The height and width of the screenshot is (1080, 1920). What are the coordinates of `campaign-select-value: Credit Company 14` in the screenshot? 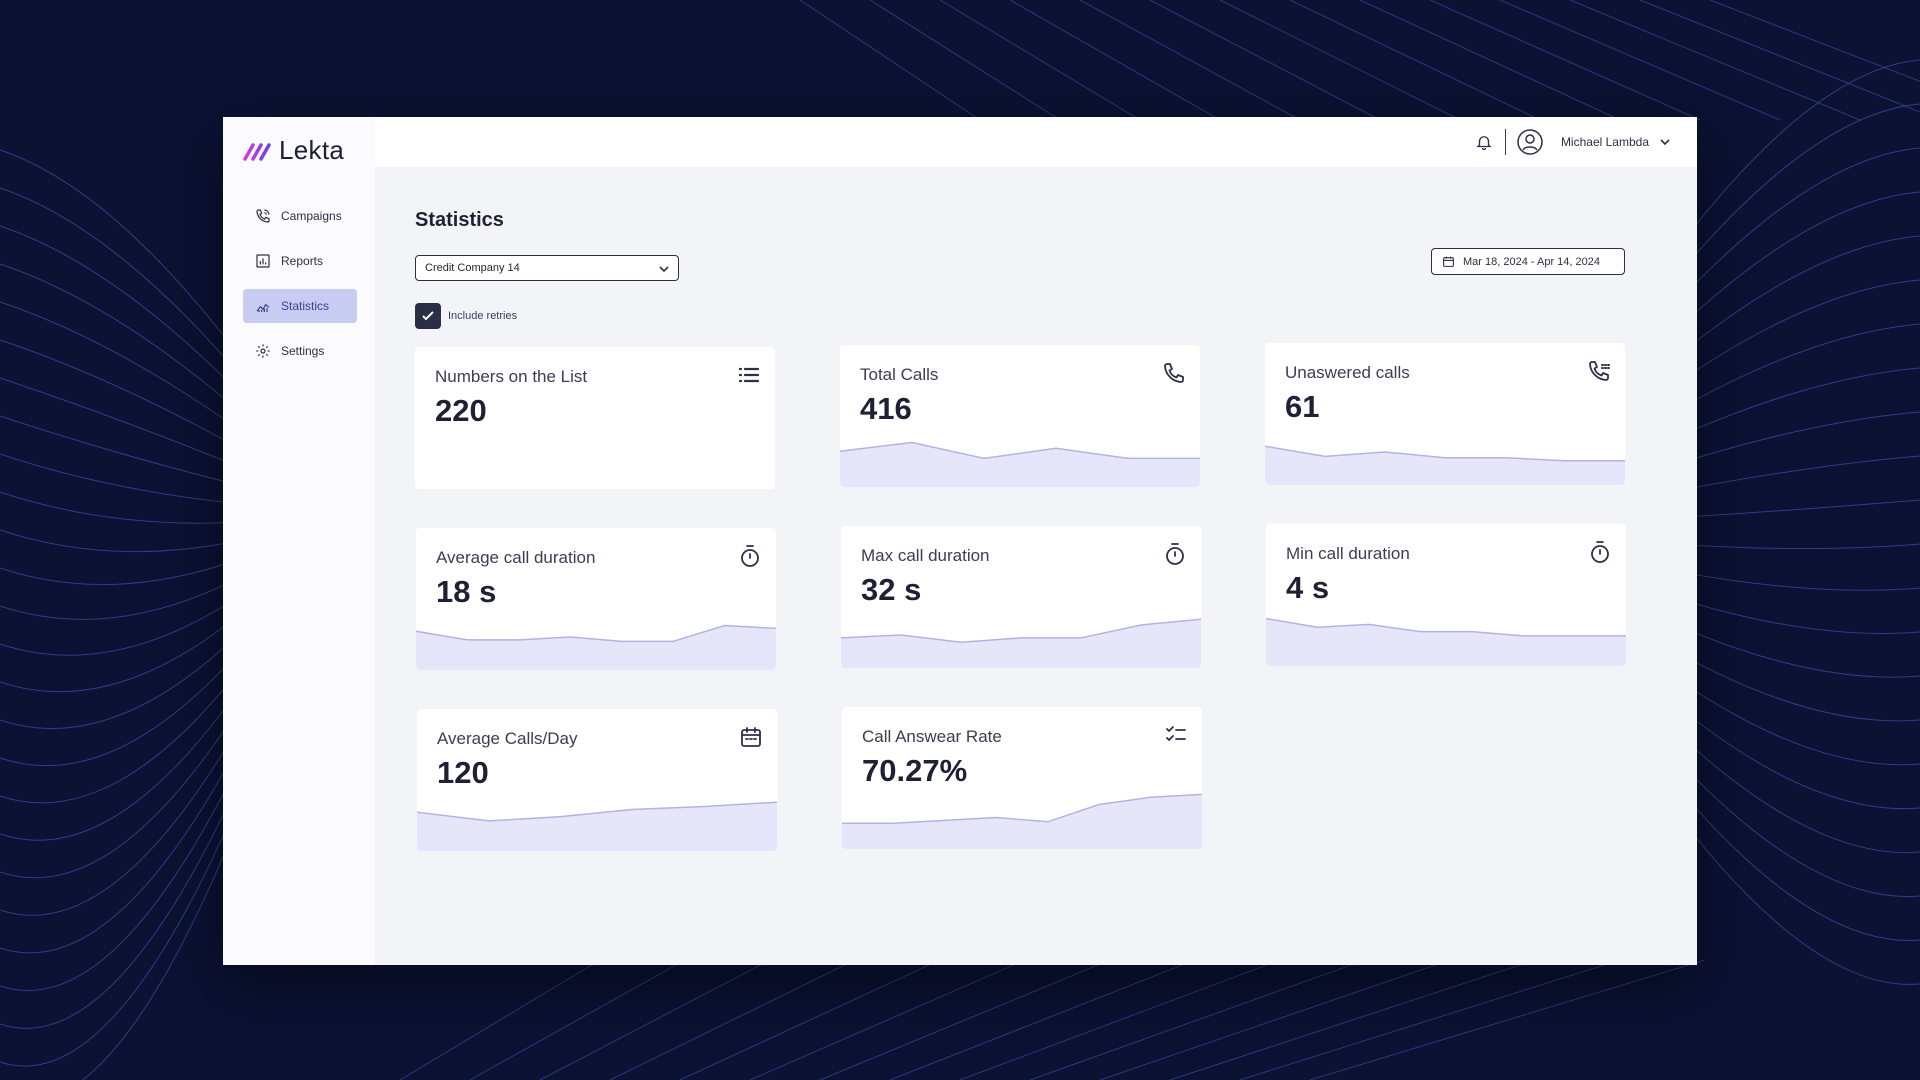 It's located at (472, 268).